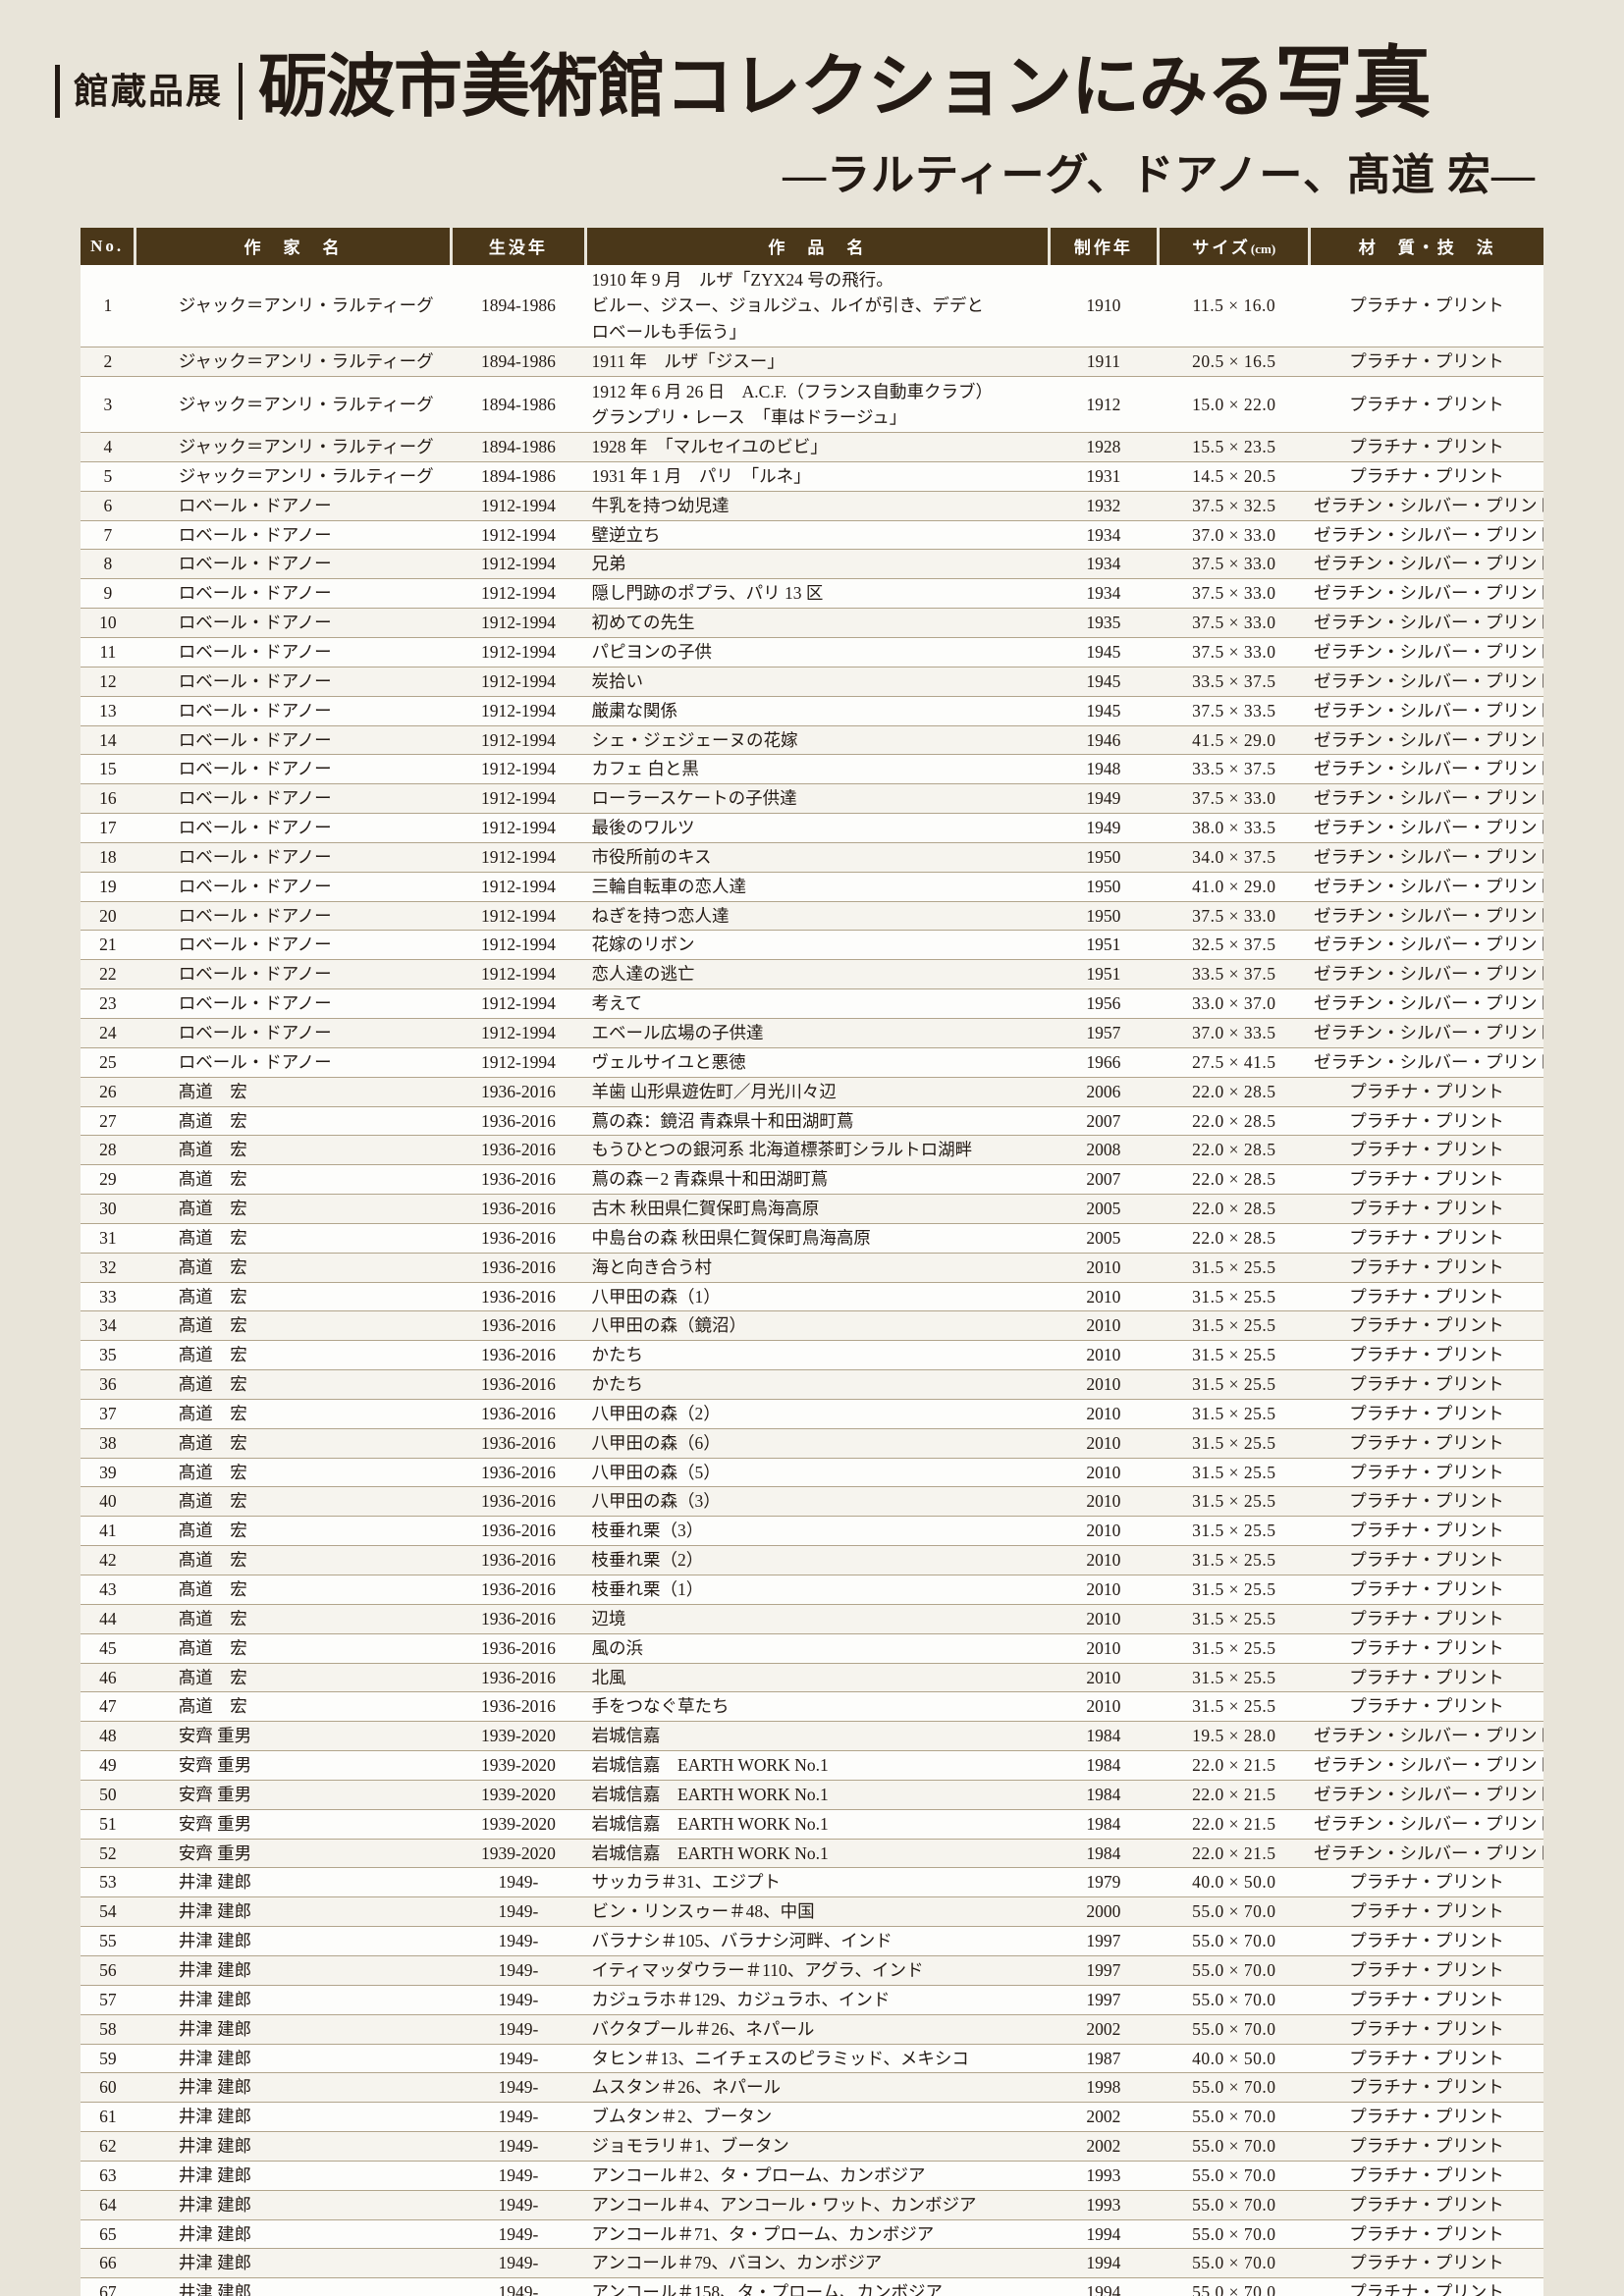 The width and height of the screenshot is (1624, 2296). I want to click on cell-artwork-title: 恋人達の逃亡, so click(817, 975).